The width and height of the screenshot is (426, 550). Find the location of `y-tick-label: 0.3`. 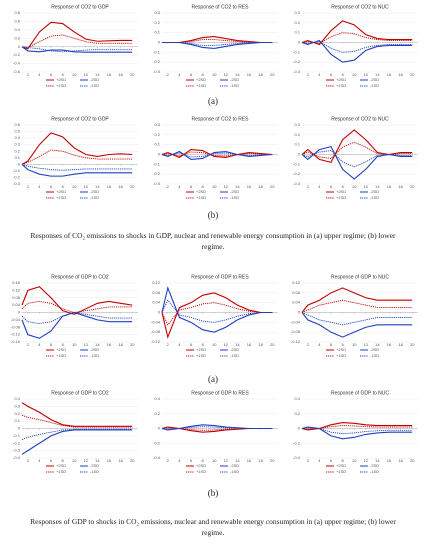

y-tick-label: 0.3 is located at coordinates (157, 124).